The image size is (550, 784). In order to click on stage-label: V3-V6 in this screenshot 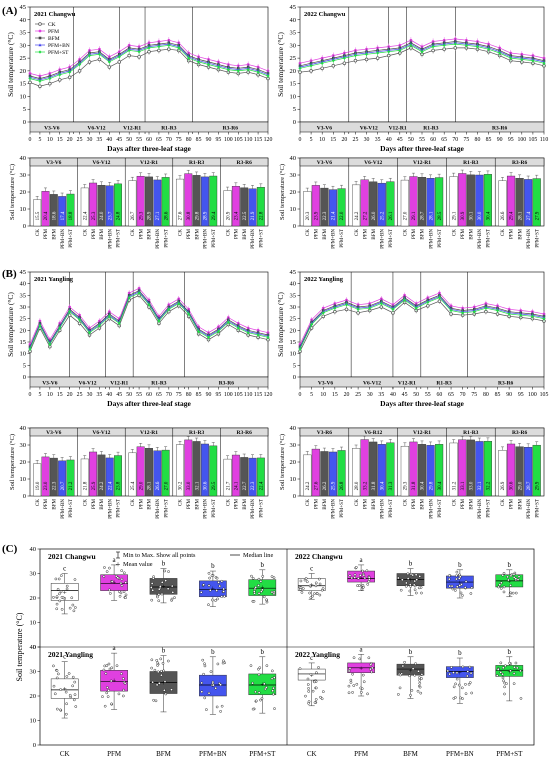, I will do `click(325, 163)`.